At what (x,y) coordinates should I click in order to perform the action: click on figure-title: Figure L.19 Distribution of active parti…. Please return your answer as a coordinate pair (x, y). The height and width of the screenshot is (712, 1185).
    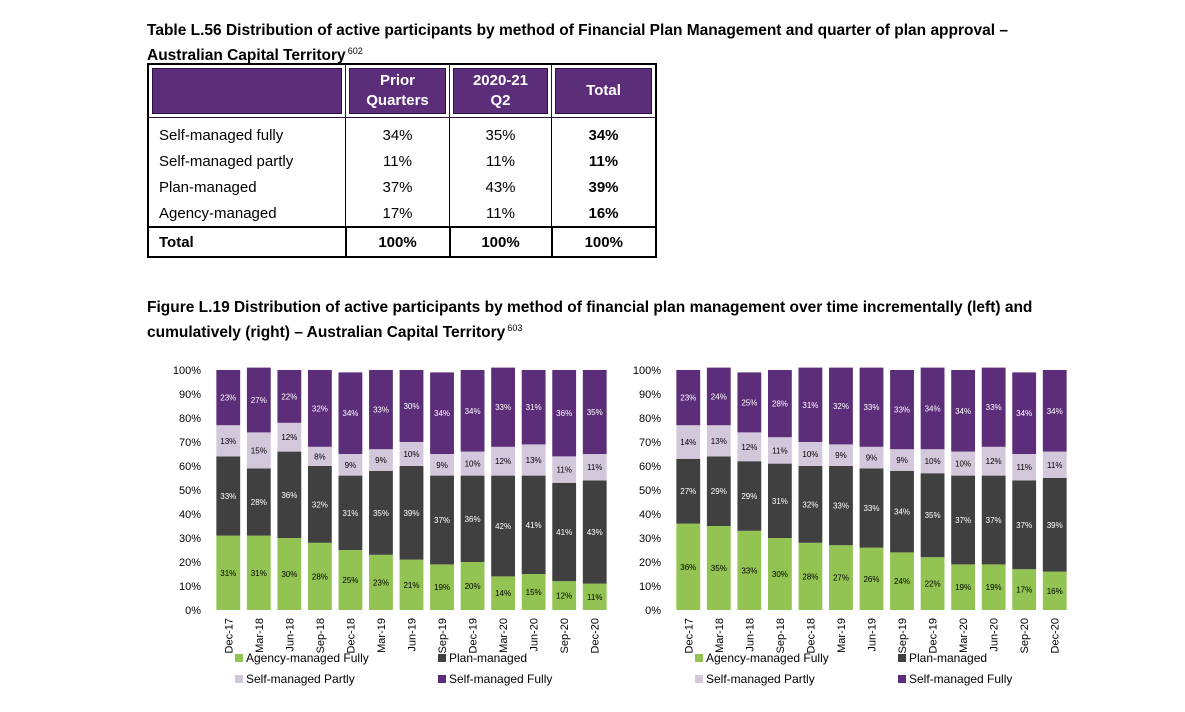
    Looking at the image, I should click on (617, 320).